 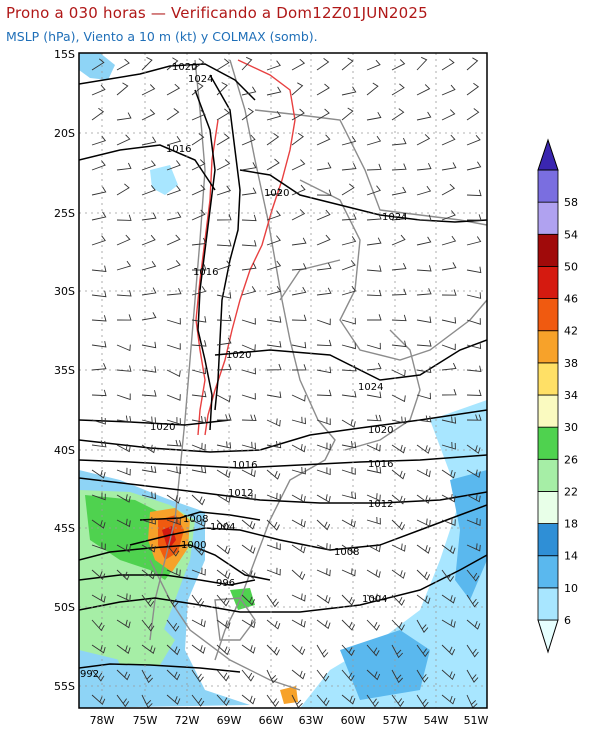 I want to click on isobar-label: 1016, so click(x=178, y=149).